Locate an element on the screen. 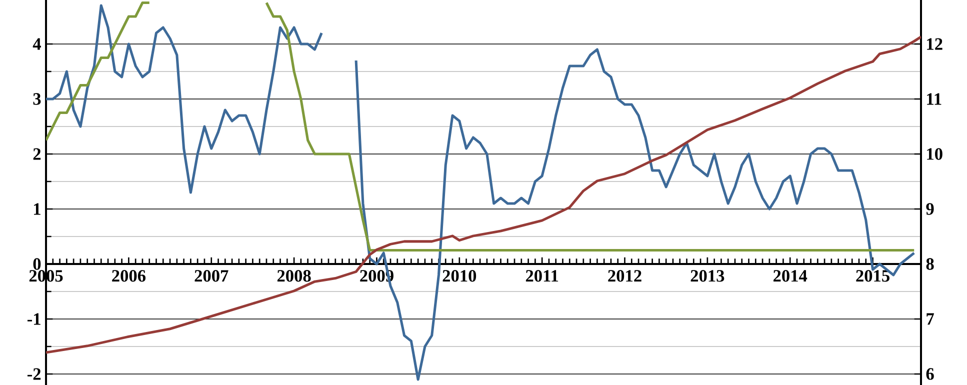 This screenshot has height=385, width=967. y-tick-label: 1 is located at coordinates (37, 209).